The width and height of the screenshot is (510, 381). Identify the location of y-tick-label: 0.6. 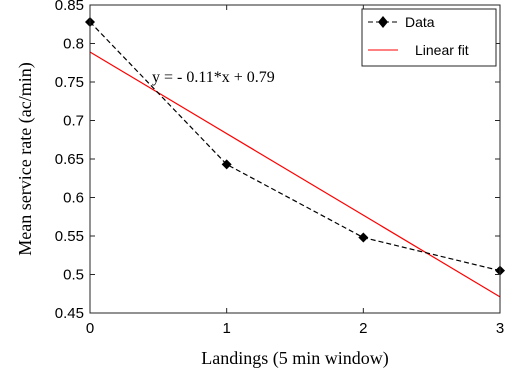
(73, 198).